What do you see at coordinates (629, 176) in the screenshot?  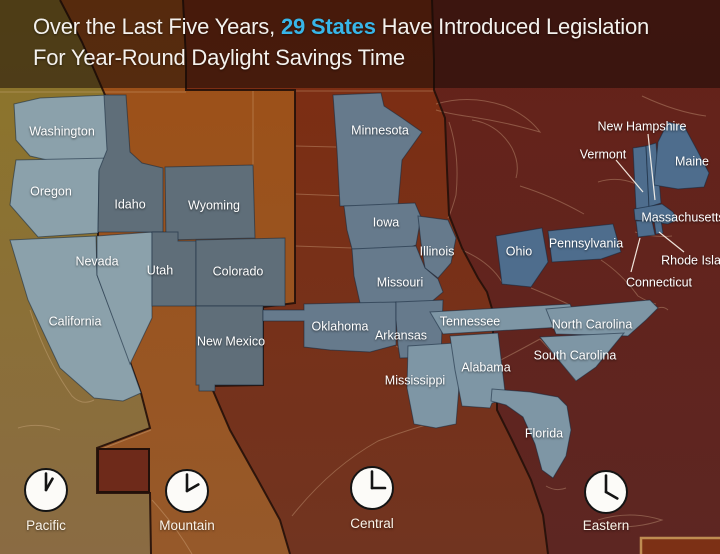 I see `leader-line-vermont` at bounding box center [629, 176].